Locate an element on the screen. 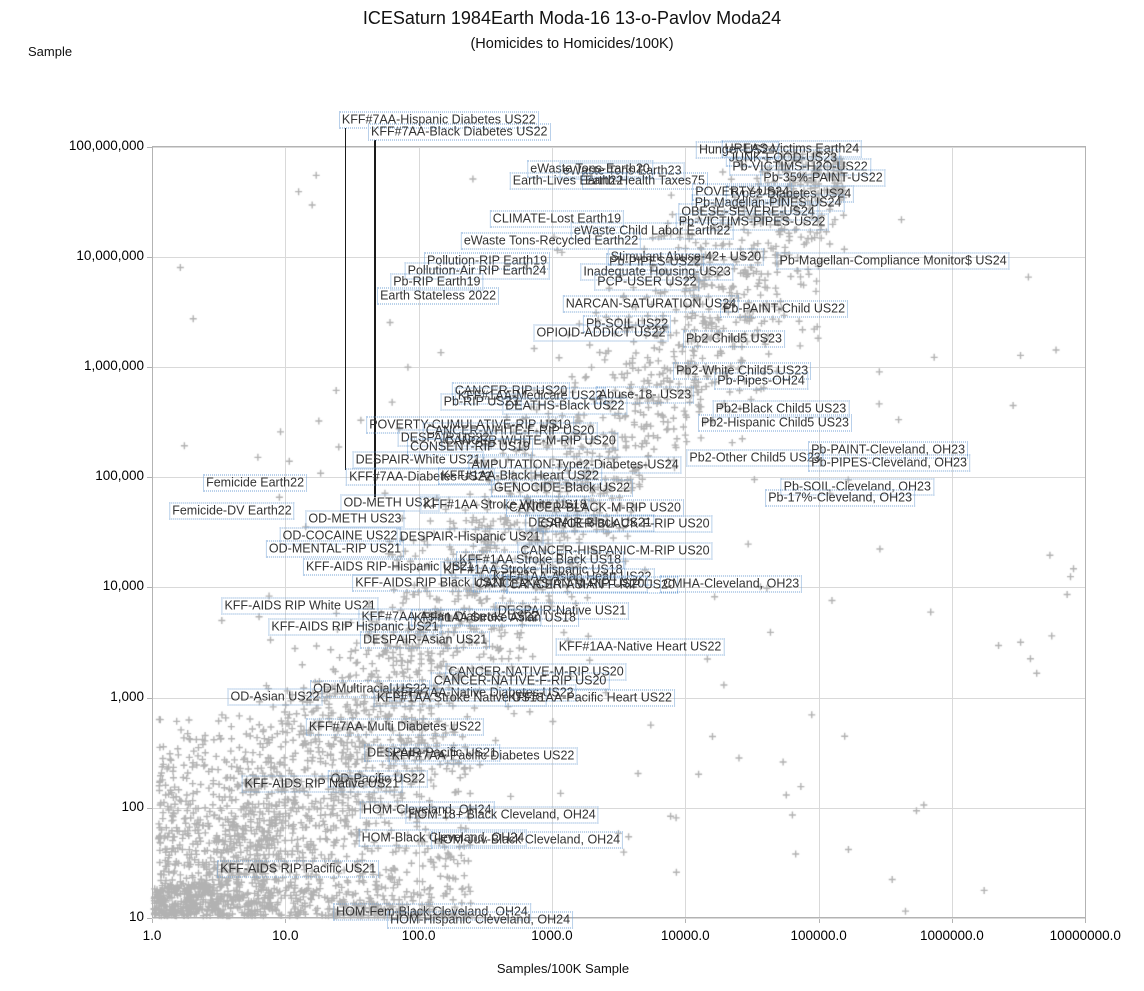 The height and width of the screenshot is (991, 1144). data-label: DESPAIR-Black US21 is located at coordinates (590, 523).